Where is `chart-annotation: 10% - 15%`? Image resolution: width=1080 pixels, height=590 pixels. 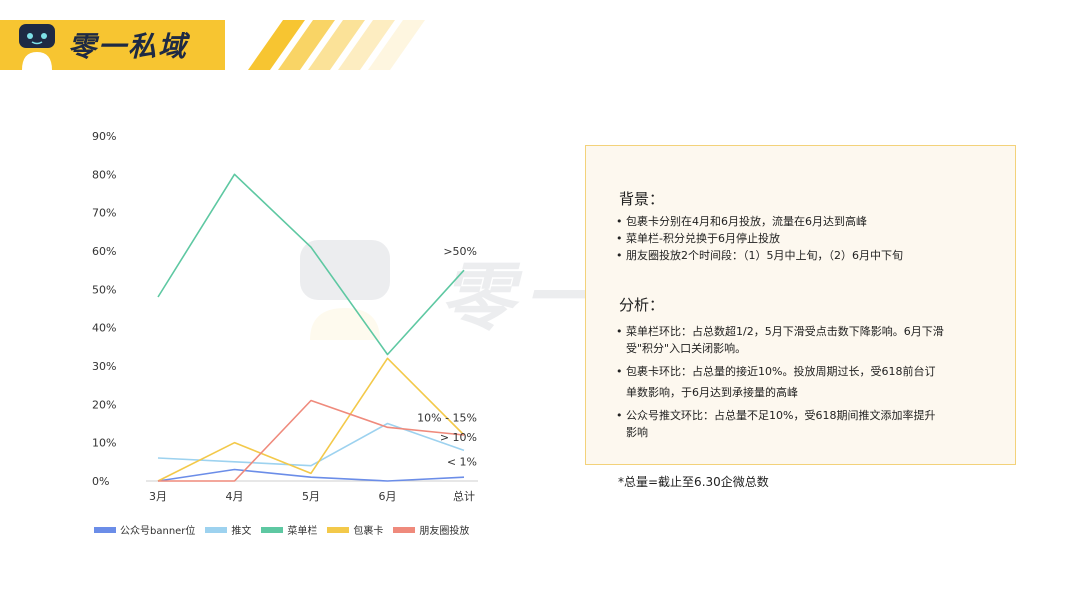 chart-annotation: 10% - 15% is located at coordinates (447, 418).